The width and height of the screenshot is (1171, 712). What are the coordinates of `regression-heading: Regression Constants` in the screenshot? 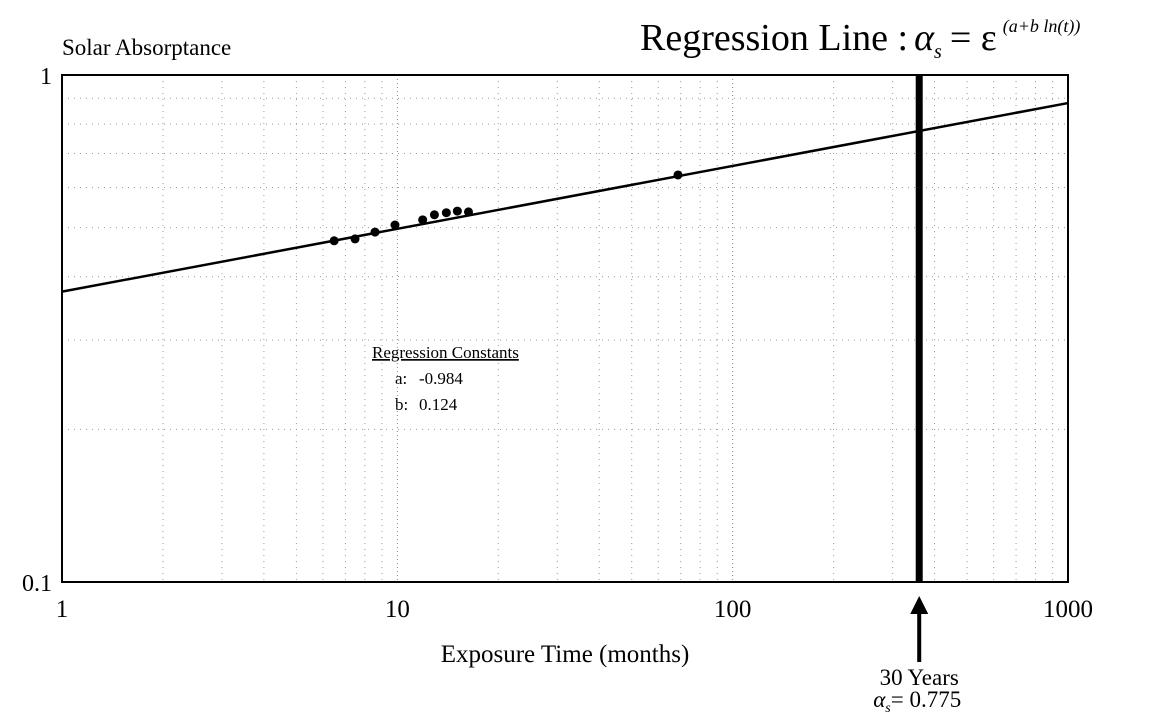 It's located at (445, 352).